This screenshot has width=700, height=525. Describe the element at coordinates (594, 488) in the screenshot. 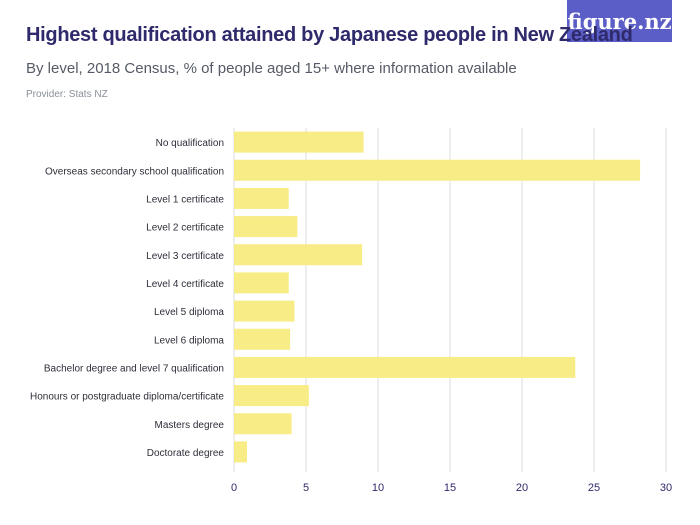

I see `x-tick-label: 25` at that location.